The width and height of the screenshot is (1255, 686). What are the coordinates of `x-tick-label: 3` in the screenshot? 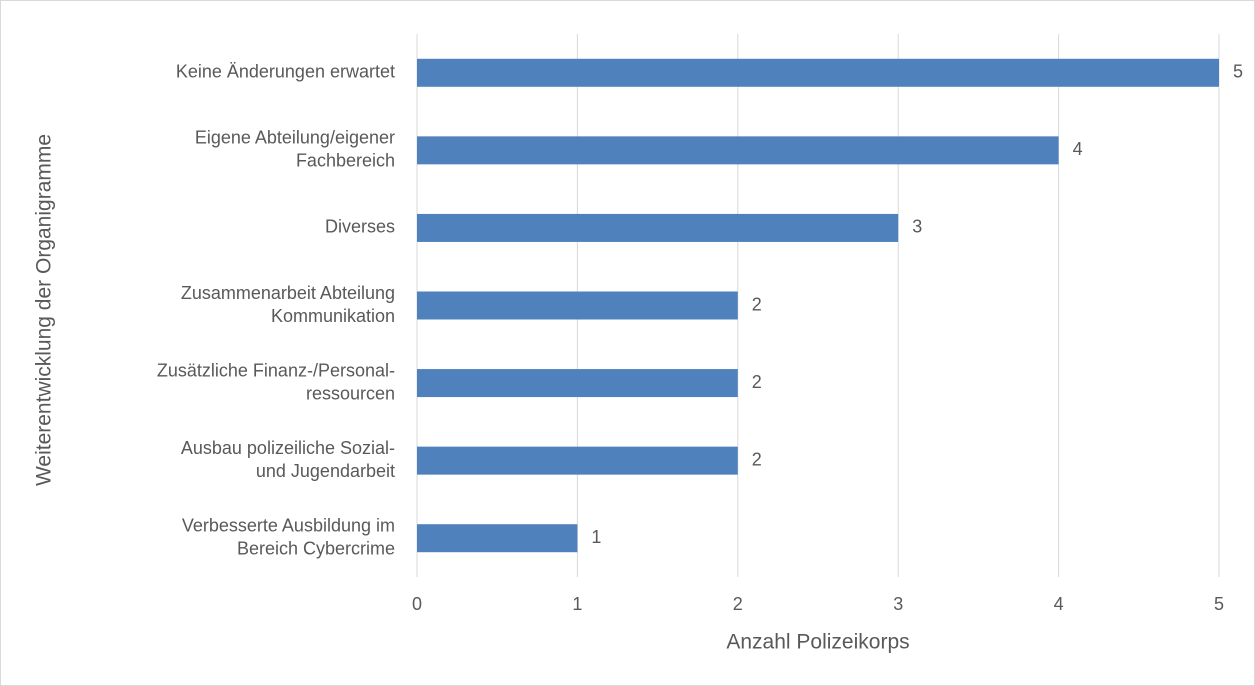 It's located at (898, 604).